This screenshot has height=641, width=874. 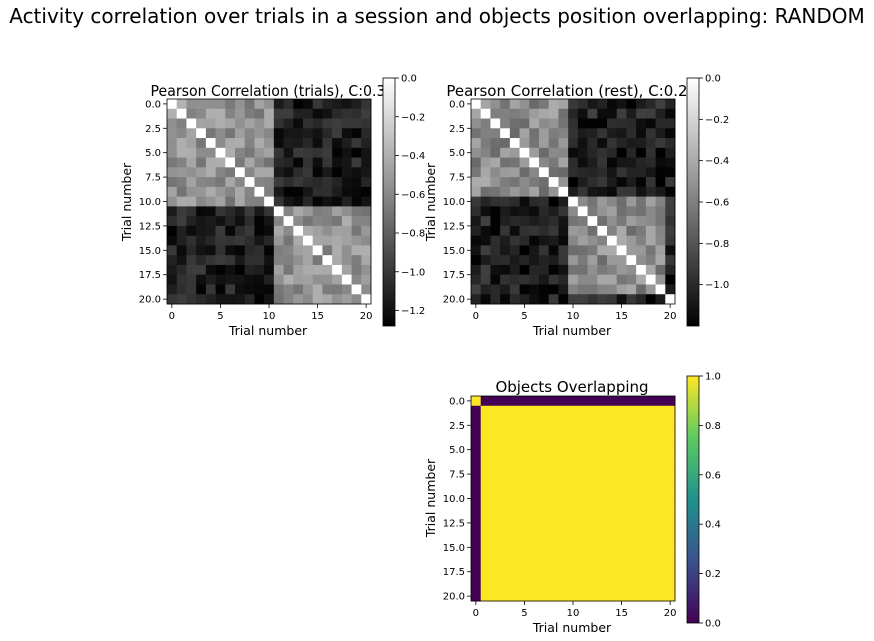 I want to click on heatmap-cells, so click(x=573, y=202).